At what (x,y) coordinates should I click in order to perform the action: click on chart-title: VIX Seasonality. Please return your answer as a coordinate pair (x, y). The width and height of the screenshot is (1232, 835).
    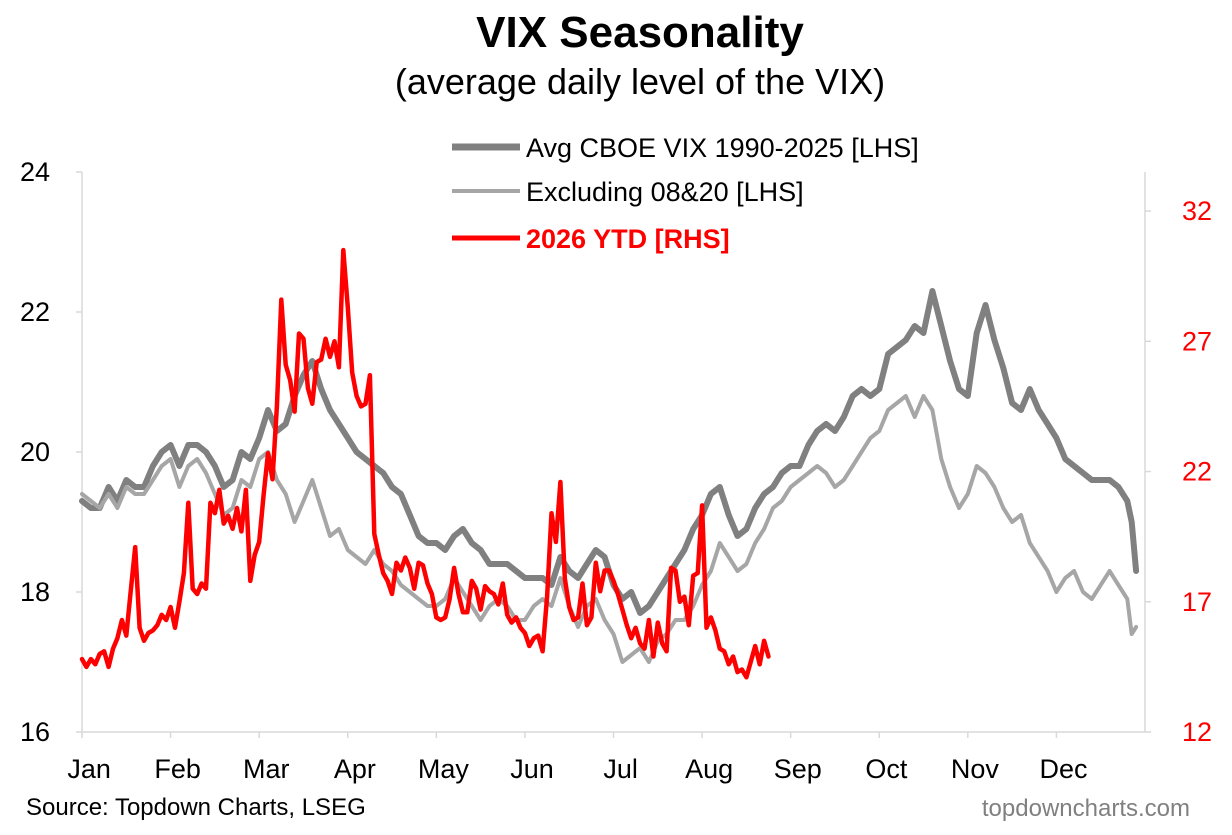
    Looking at the image, I should click on (640, 32).